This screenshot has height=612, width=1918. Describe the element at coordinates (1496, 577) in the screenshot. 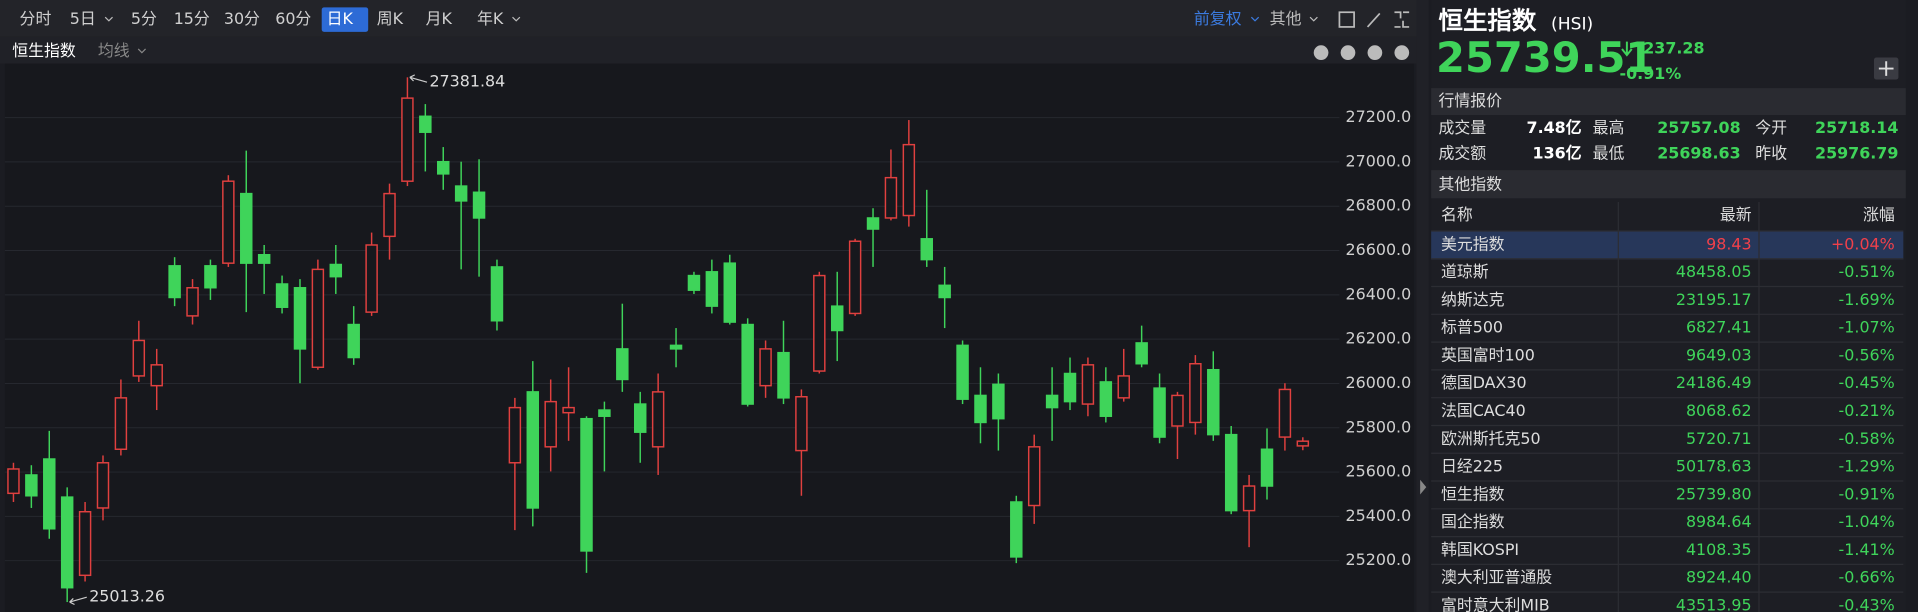

I see `index-name: 澳大利亚普通股` at that location.